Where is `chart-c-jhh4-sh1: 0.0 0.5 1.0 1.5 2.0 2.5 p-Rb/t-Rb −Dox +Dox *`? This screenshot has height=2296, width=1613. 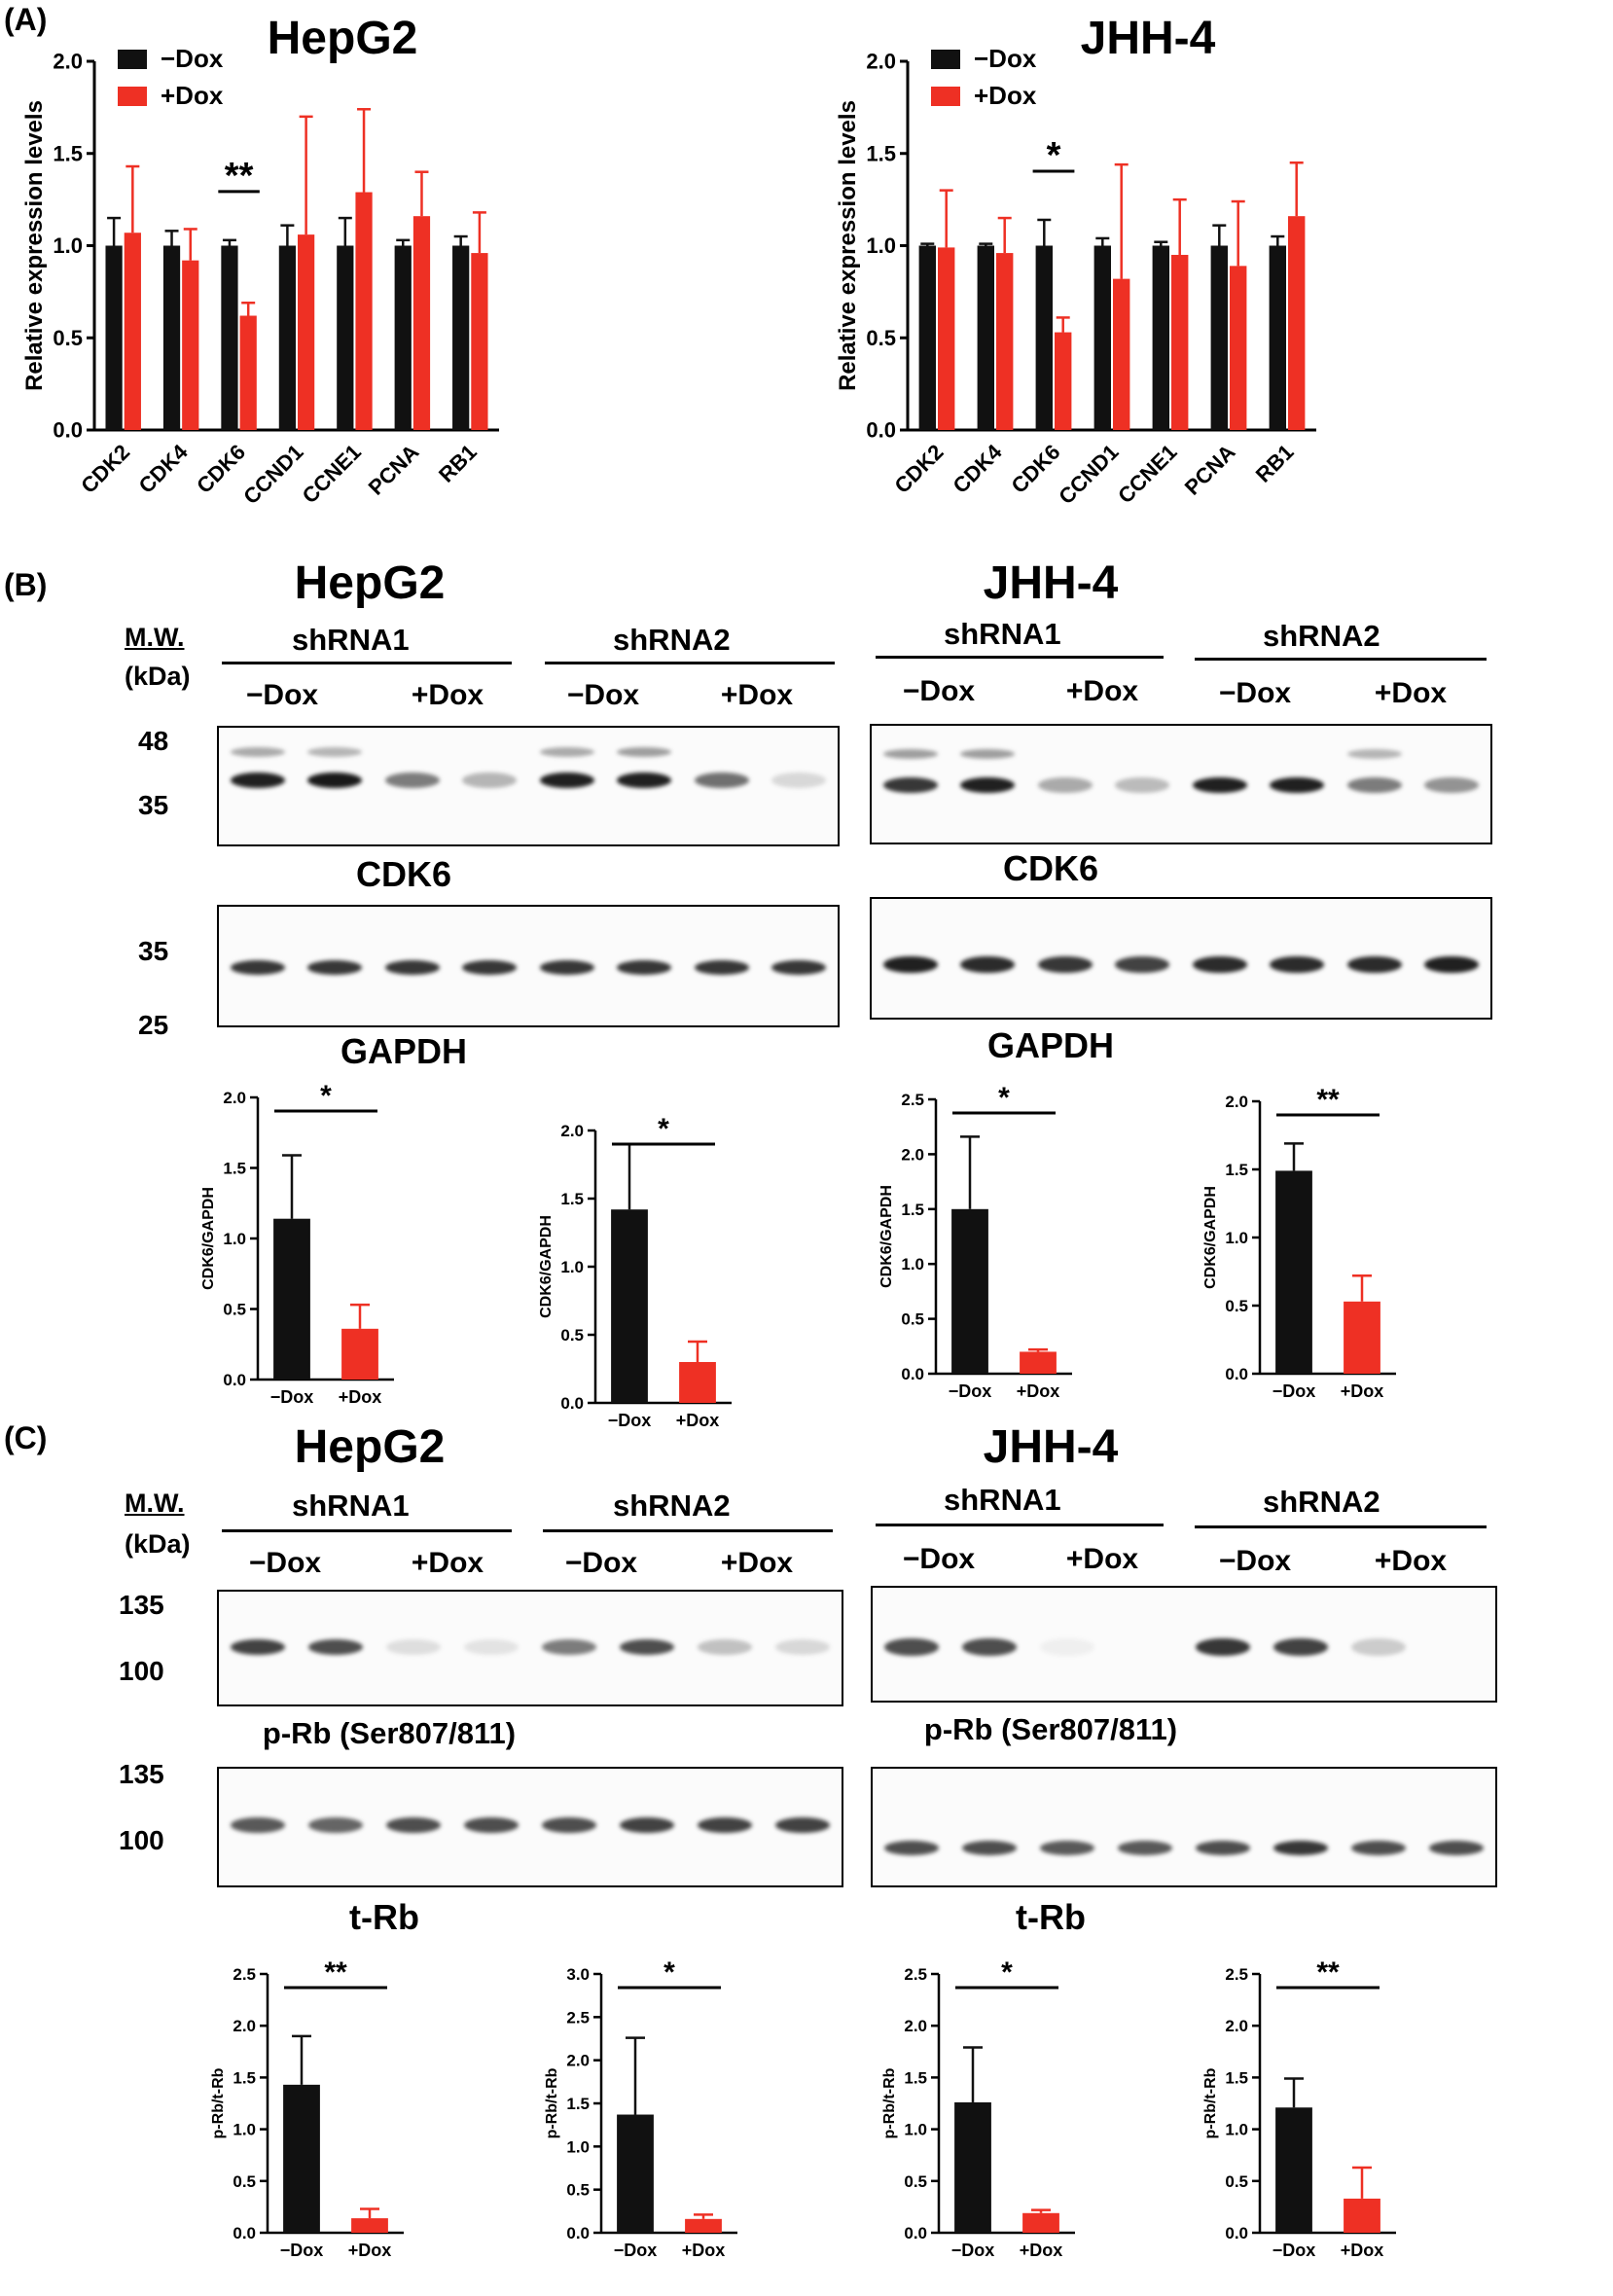
chart-c-jhh4-sh1: 0.0 0.5 1.0 1.5 2.0 2.5 p-Rb/t-Rb −Dox +Dox * is located at coordinates (978, 2108).